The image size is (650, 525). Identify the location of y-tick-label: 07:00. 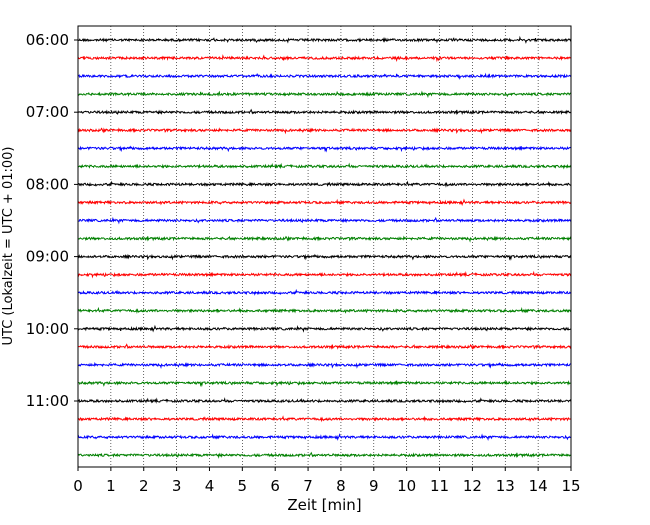
(47, 112).